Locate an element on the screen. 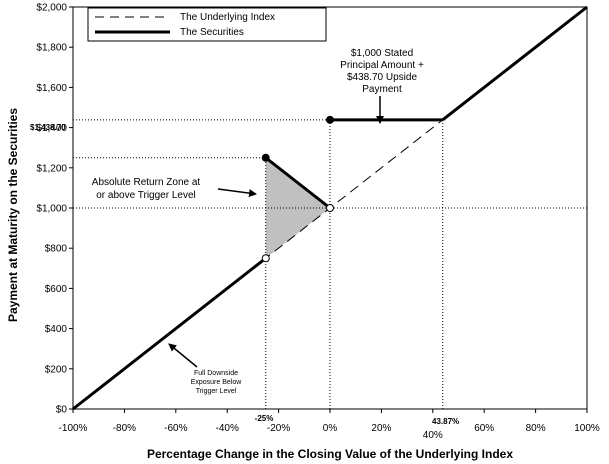 The height and width of the screenshot is (464, 609). legend: The Underlying Index The Securities is located at coordinates (207, 24).